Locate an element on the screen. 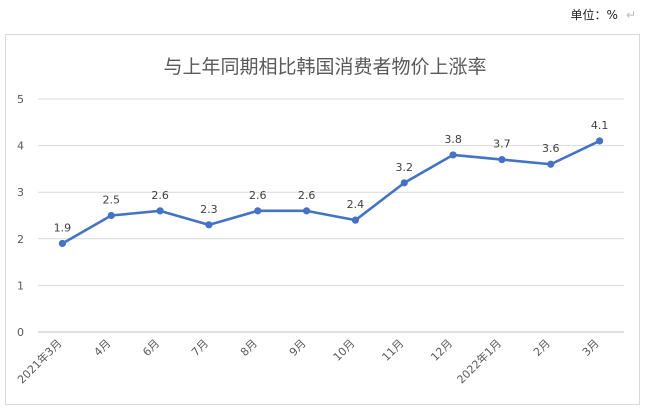 The image size is (650, 411). x-tick-label: 2月 is located at coordinates (542, 348).